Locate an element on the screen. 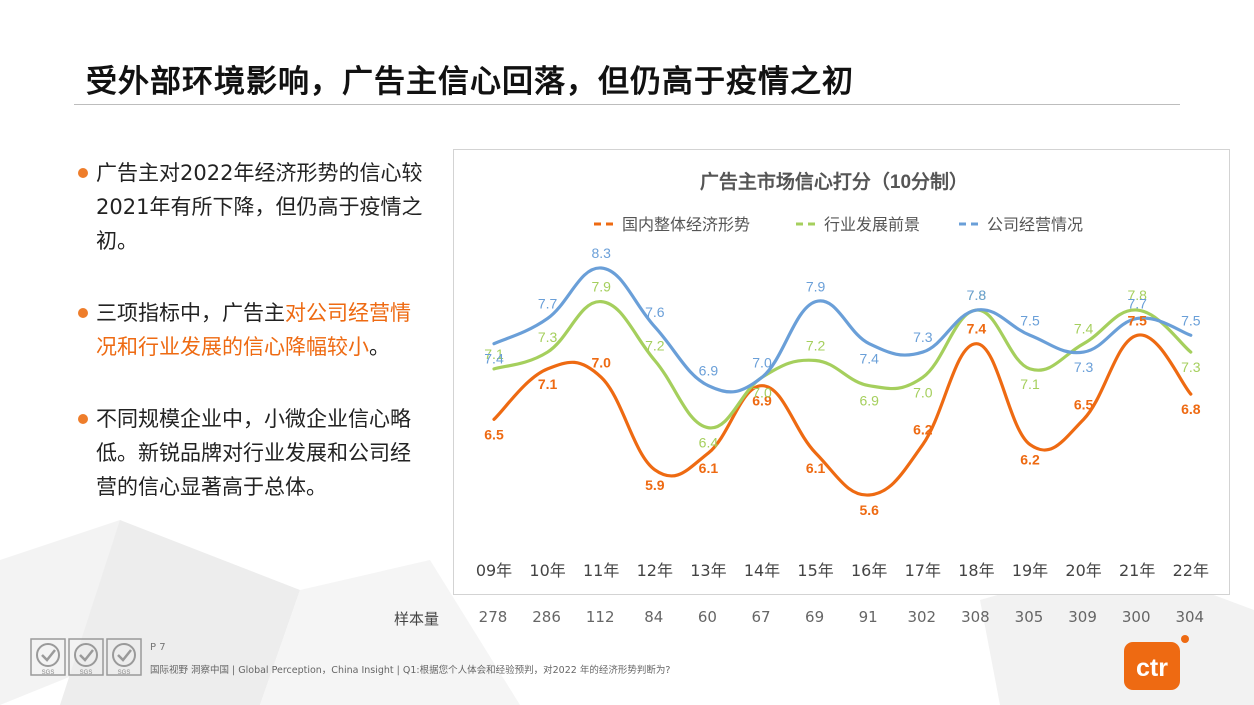  sample-size-value: 302 is located at coordinates (922, 617).